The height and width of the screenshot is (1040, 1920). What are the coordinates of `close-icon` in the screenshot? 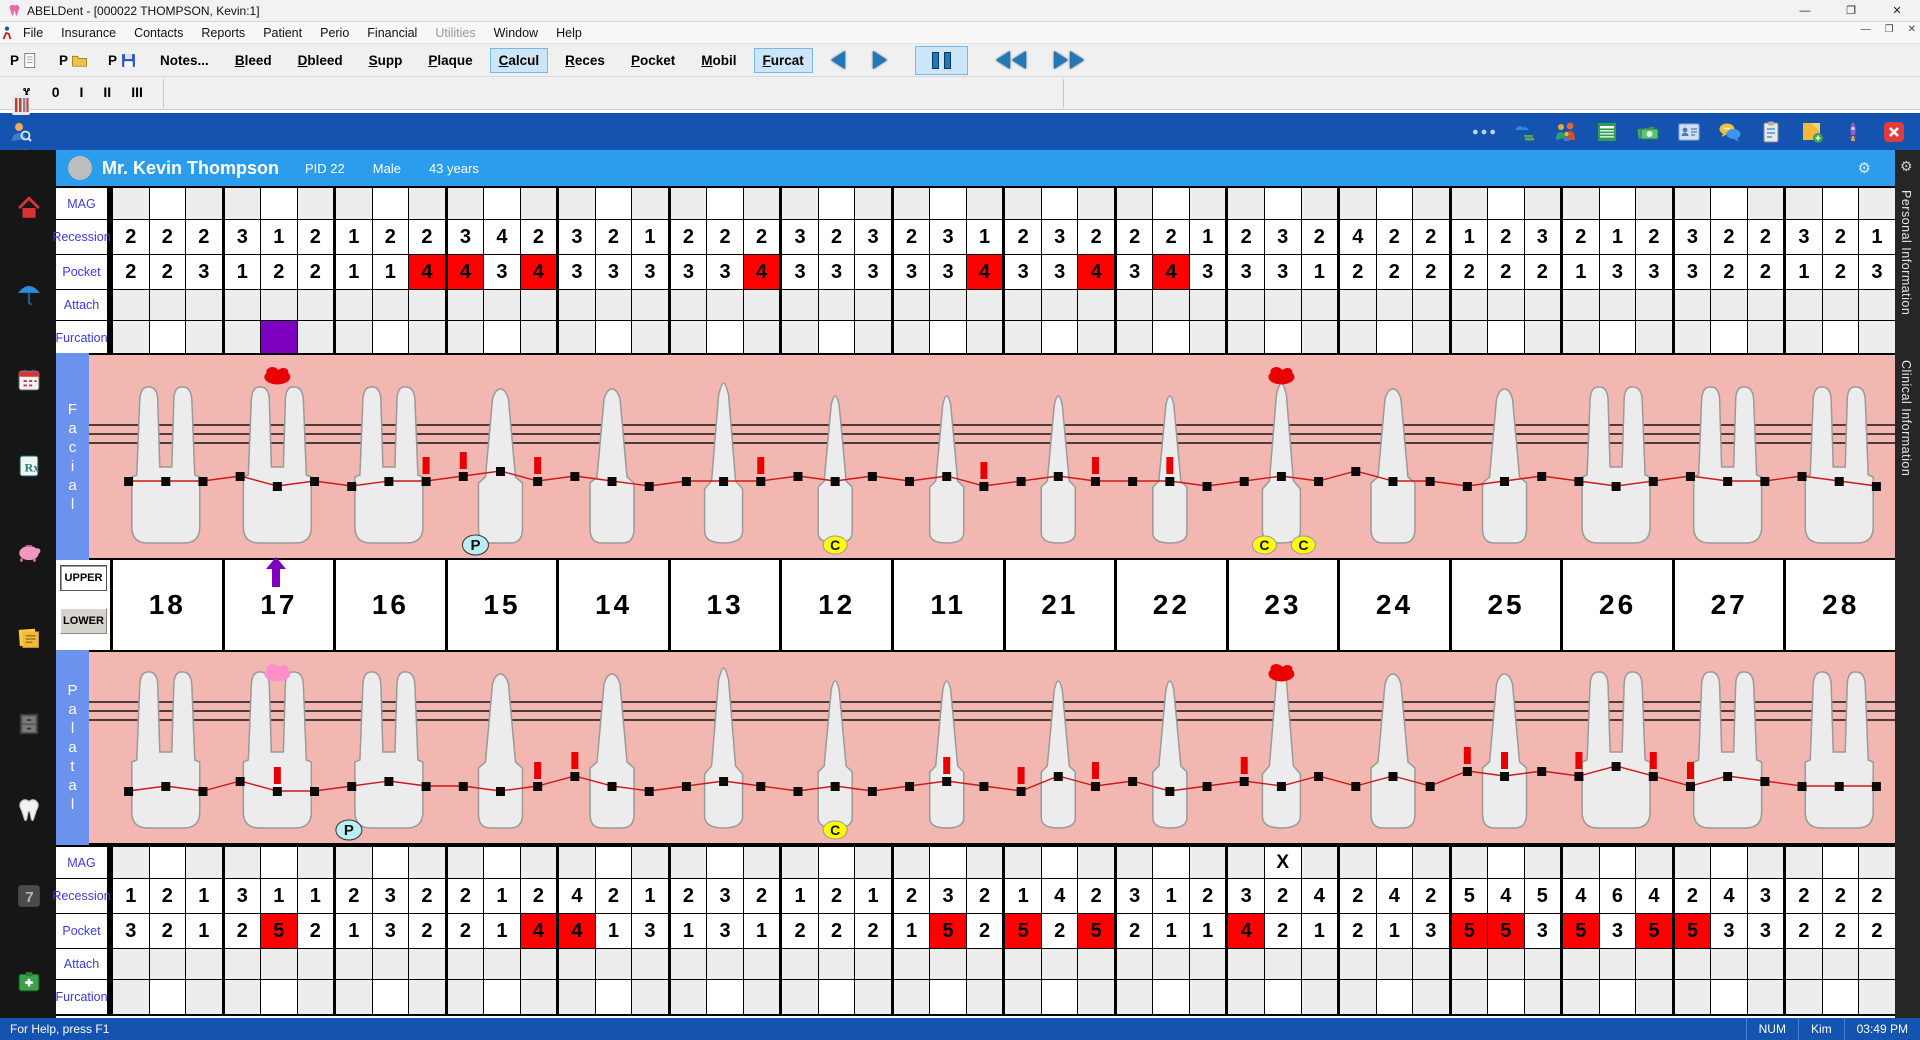 It's located at (1893, 131).